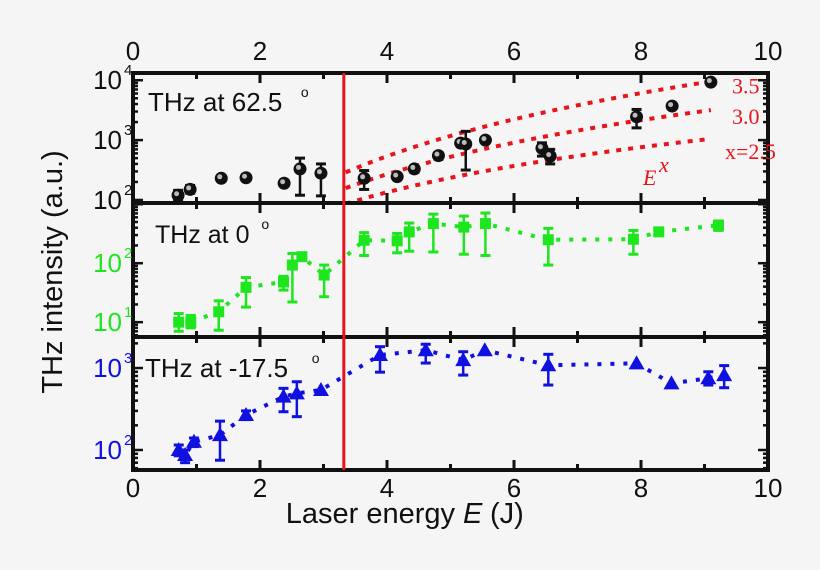  Describe the element at coordinates (215, 102) in the screenshot. I see `panel-label: THz at 62.5` at that location.